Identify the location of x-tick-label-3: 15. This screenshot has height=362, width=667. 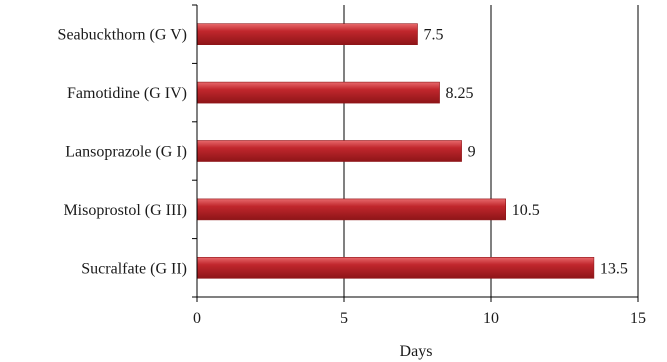
(638, 318).